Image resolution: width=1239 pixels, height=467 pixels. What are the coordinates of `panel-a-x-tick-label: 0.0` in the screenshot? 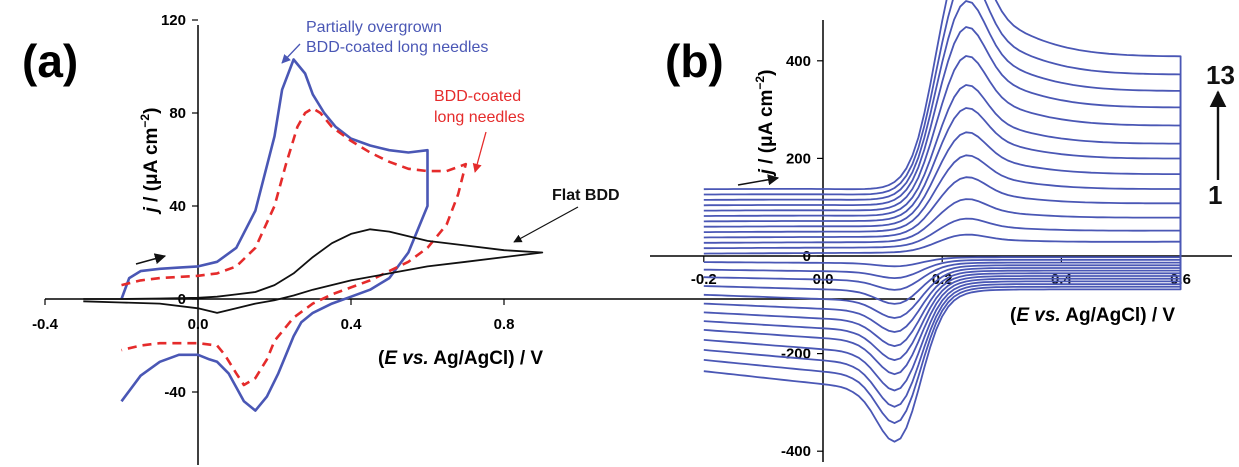 It's located at (198, 324).